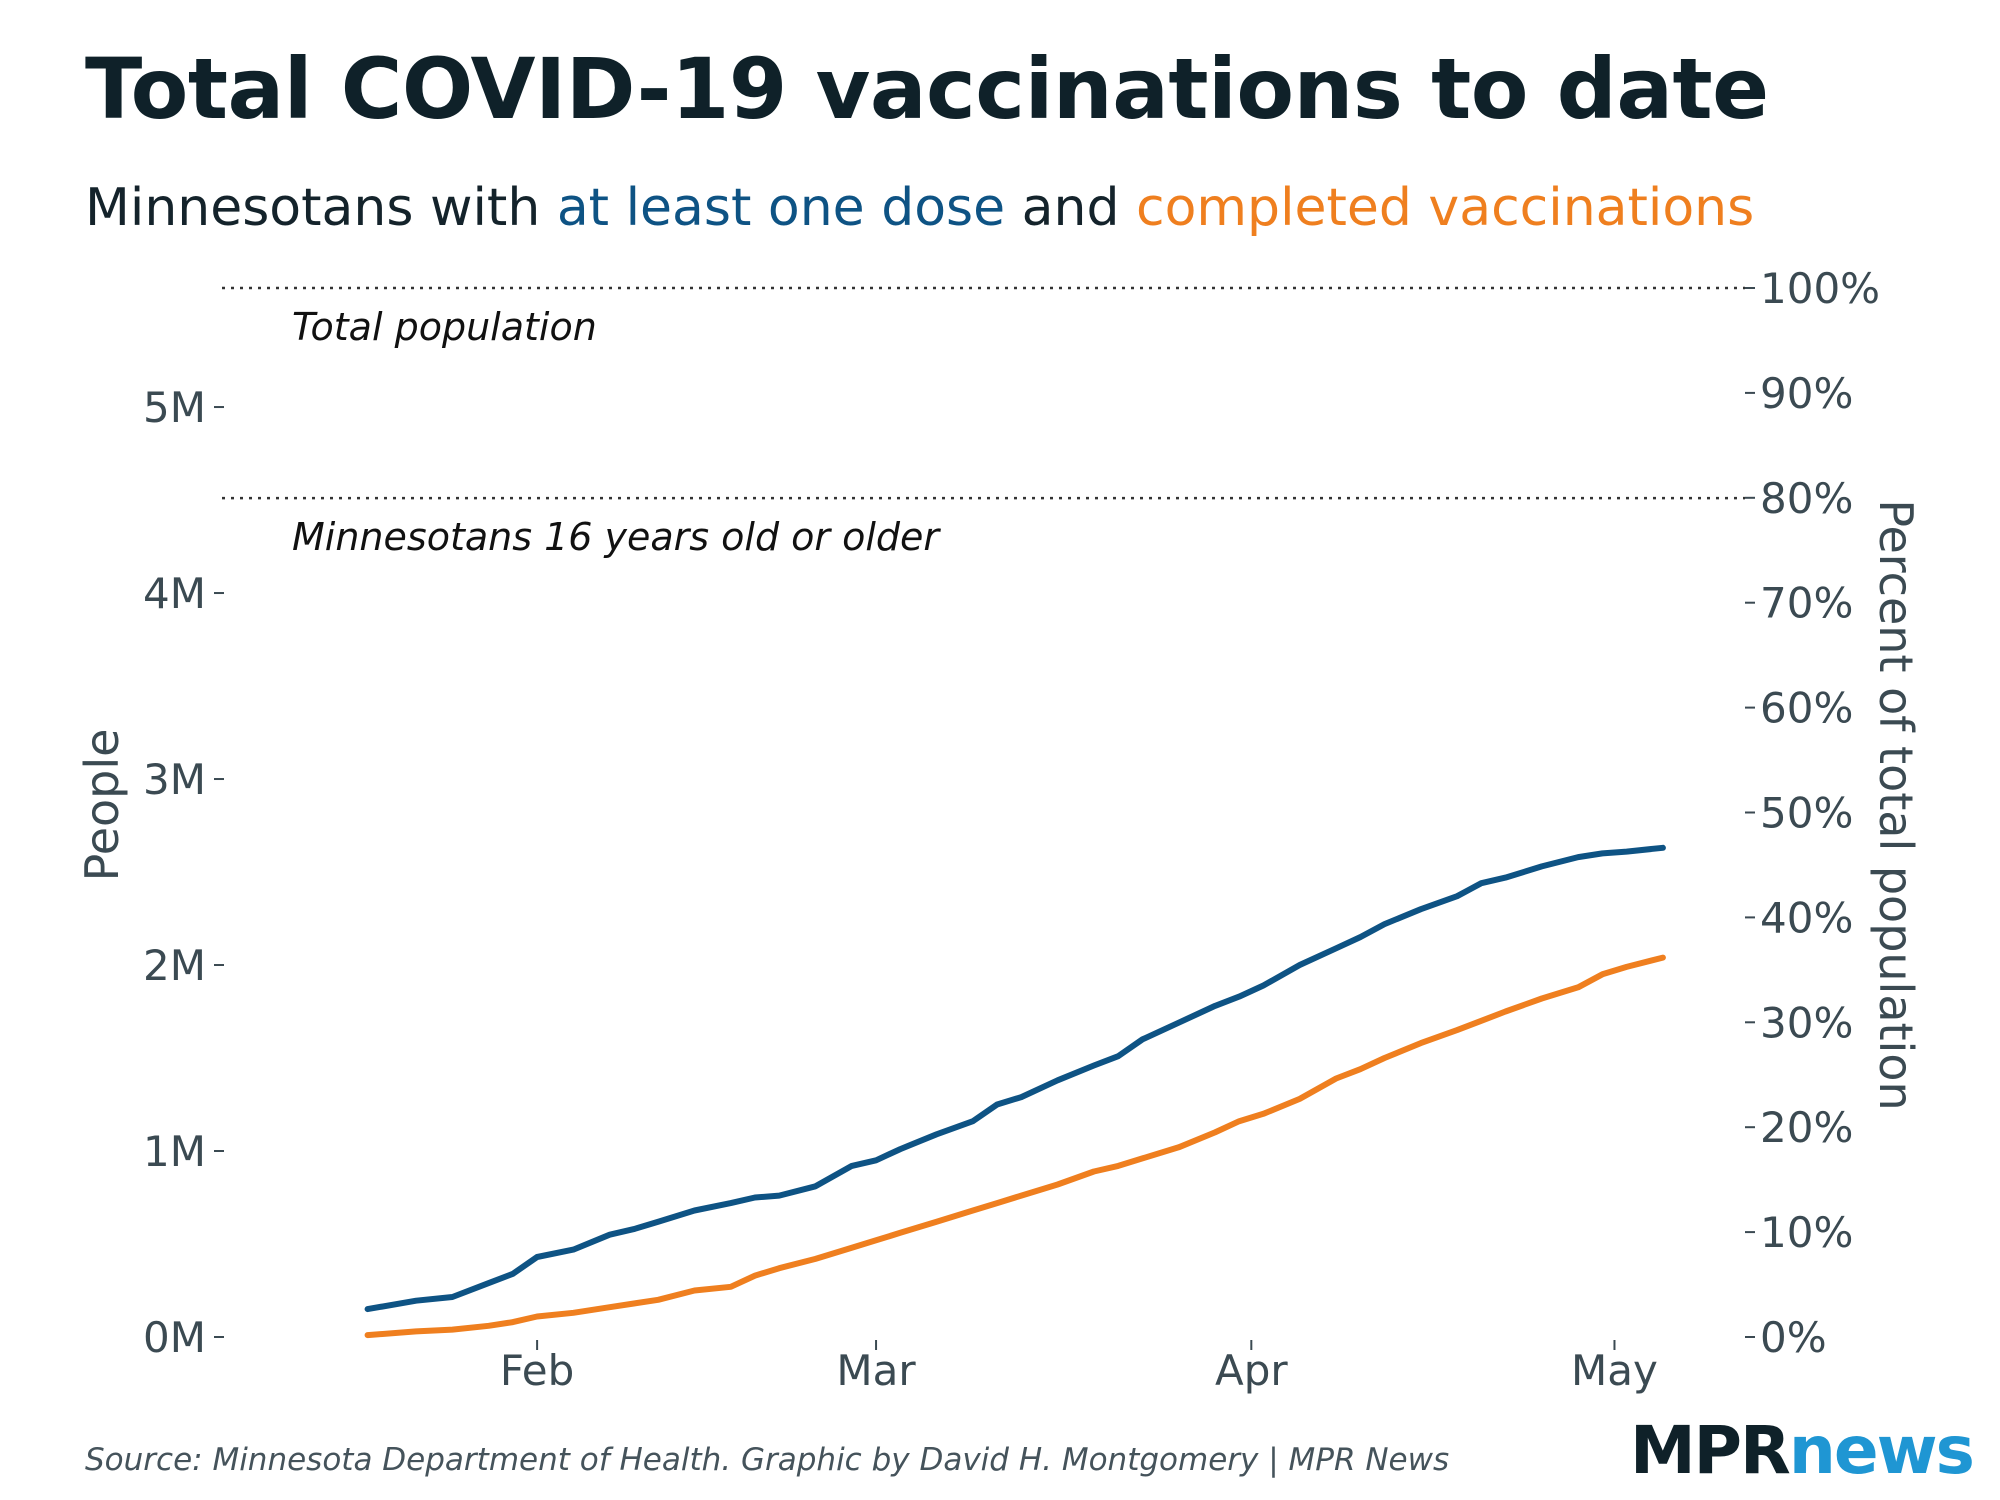  What do you see at coordinates (1806, 917) in the screenshot?
I see `y2-tick-label: 40%` at bounding box center [1806, 917].